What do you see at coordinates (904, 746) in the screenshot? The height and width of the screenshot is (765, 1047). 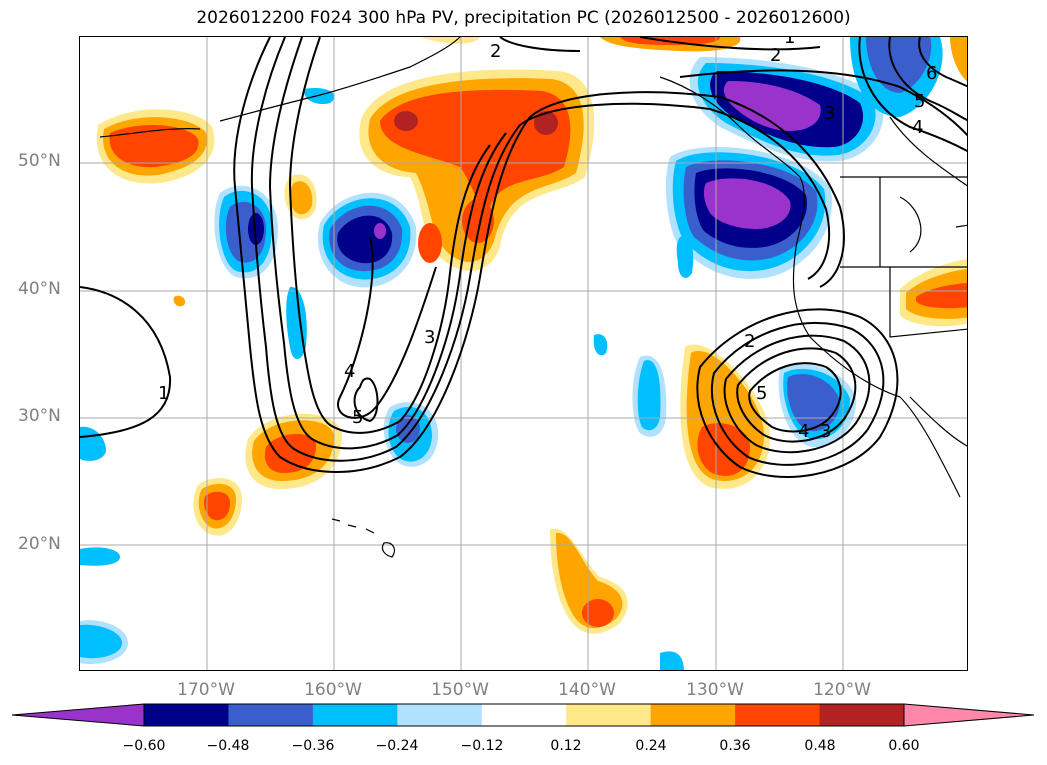 I see `colorbar-tick: 0.60` at bounding box center [904, 746].